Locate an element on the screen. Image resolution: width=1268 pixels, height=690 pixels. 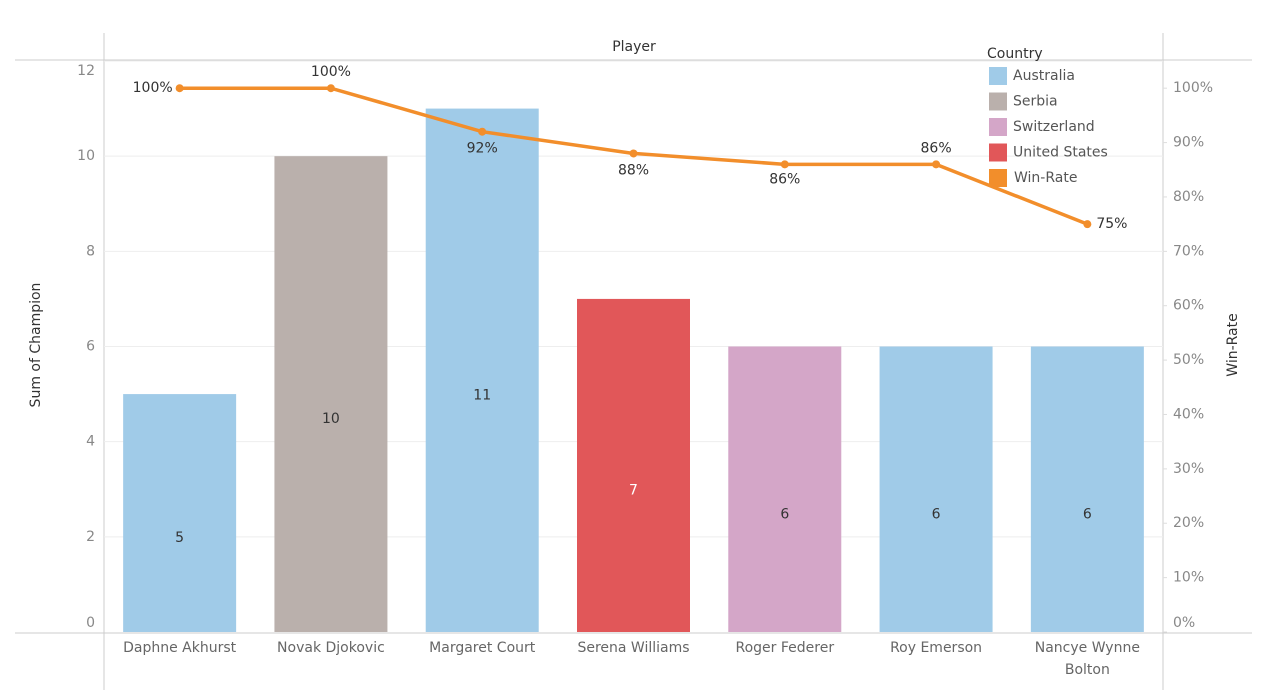
x-tick-label: Novak Djokovic is located at coordinates (331, 648).